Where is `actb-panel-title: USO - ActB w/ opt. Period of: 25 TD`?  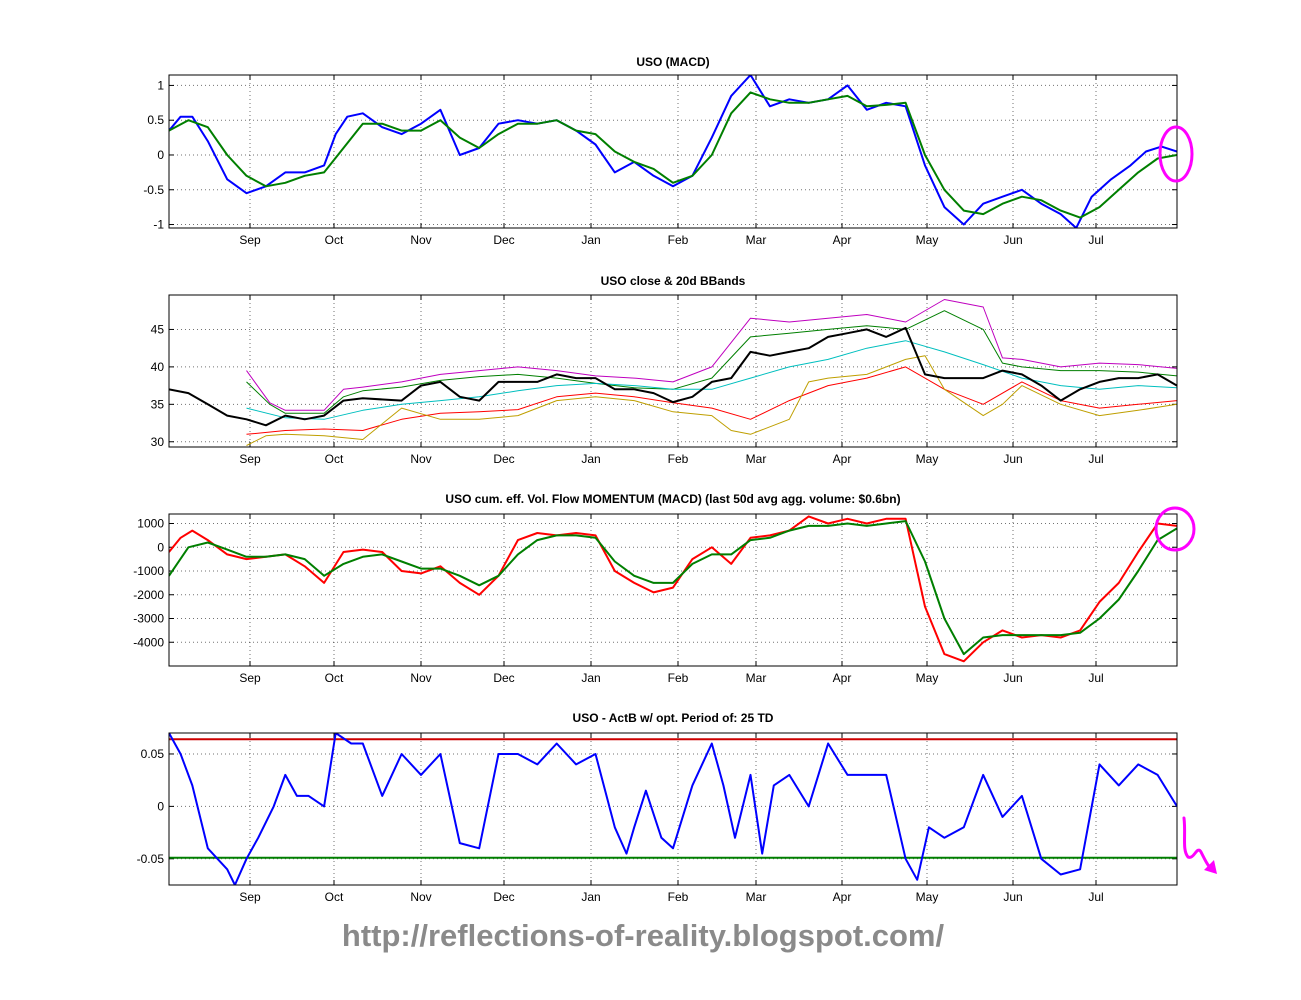 actb-panel-title: USO - ActB w/ opt. Period of: 25 TD is located at coordinates (673, 718).